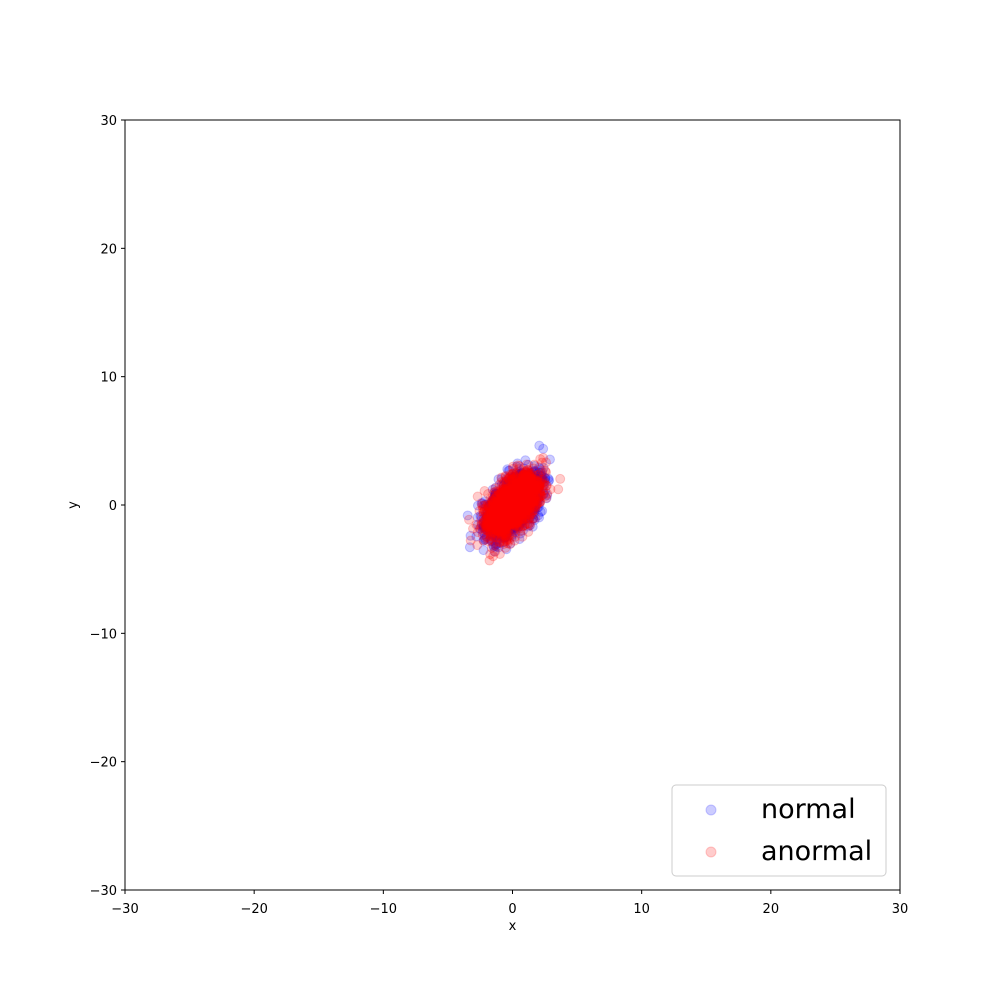  I want to click on x-axis-label: x, so click(513, 926).